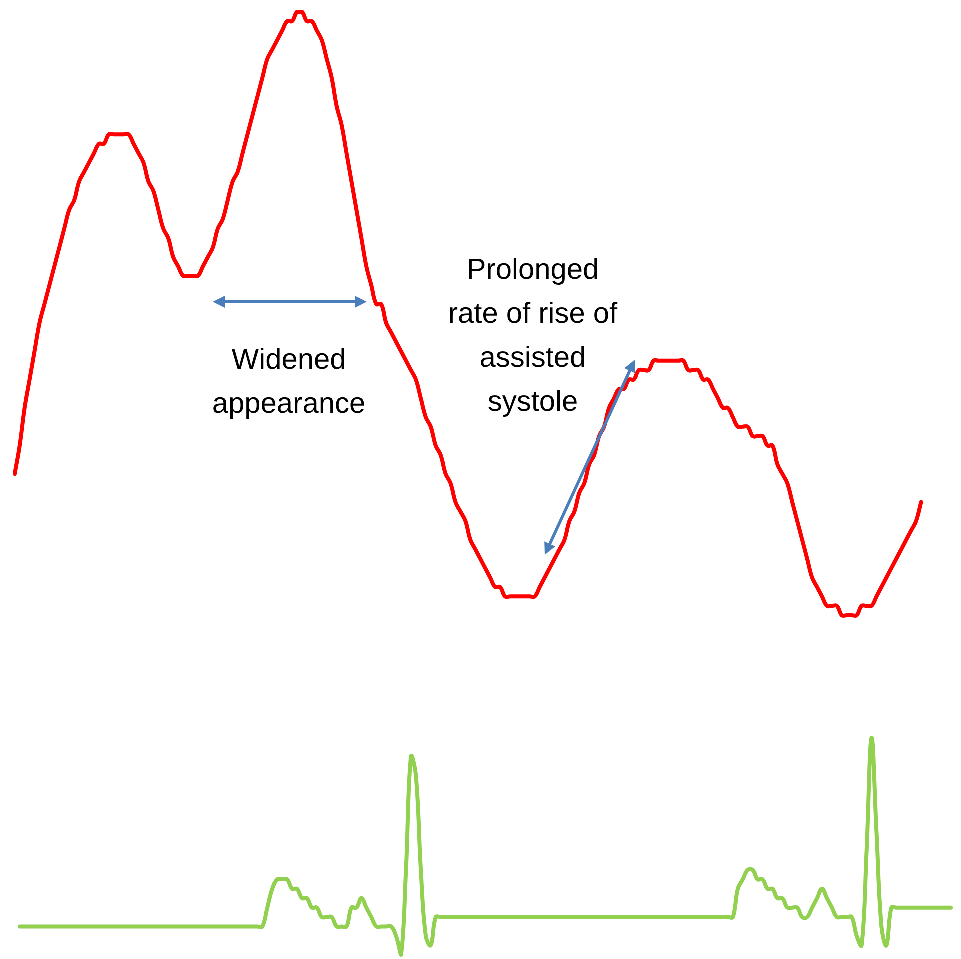 The image size is (961, 959). I want to click on annotation: Widened appearance, so click(289, 382).